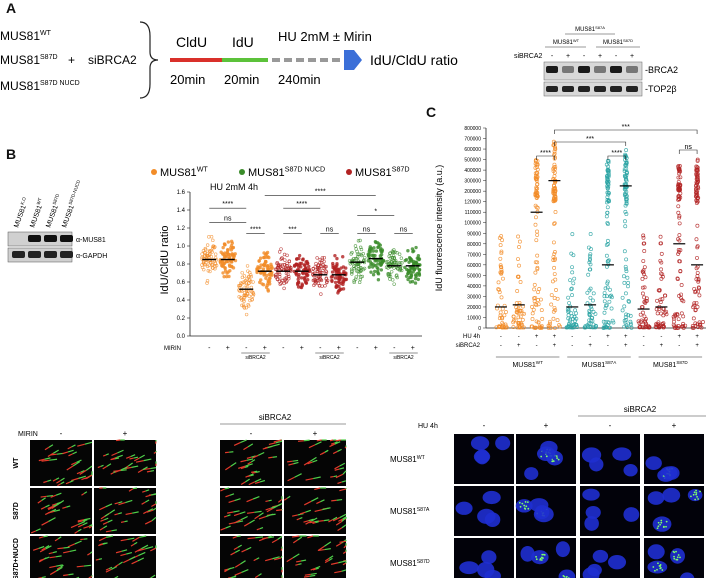 This screenshot has width=711, height=580. Describe the element at coordinates (661, 337) in the screenshot. I see `chart-c-row-value: -` at that location.